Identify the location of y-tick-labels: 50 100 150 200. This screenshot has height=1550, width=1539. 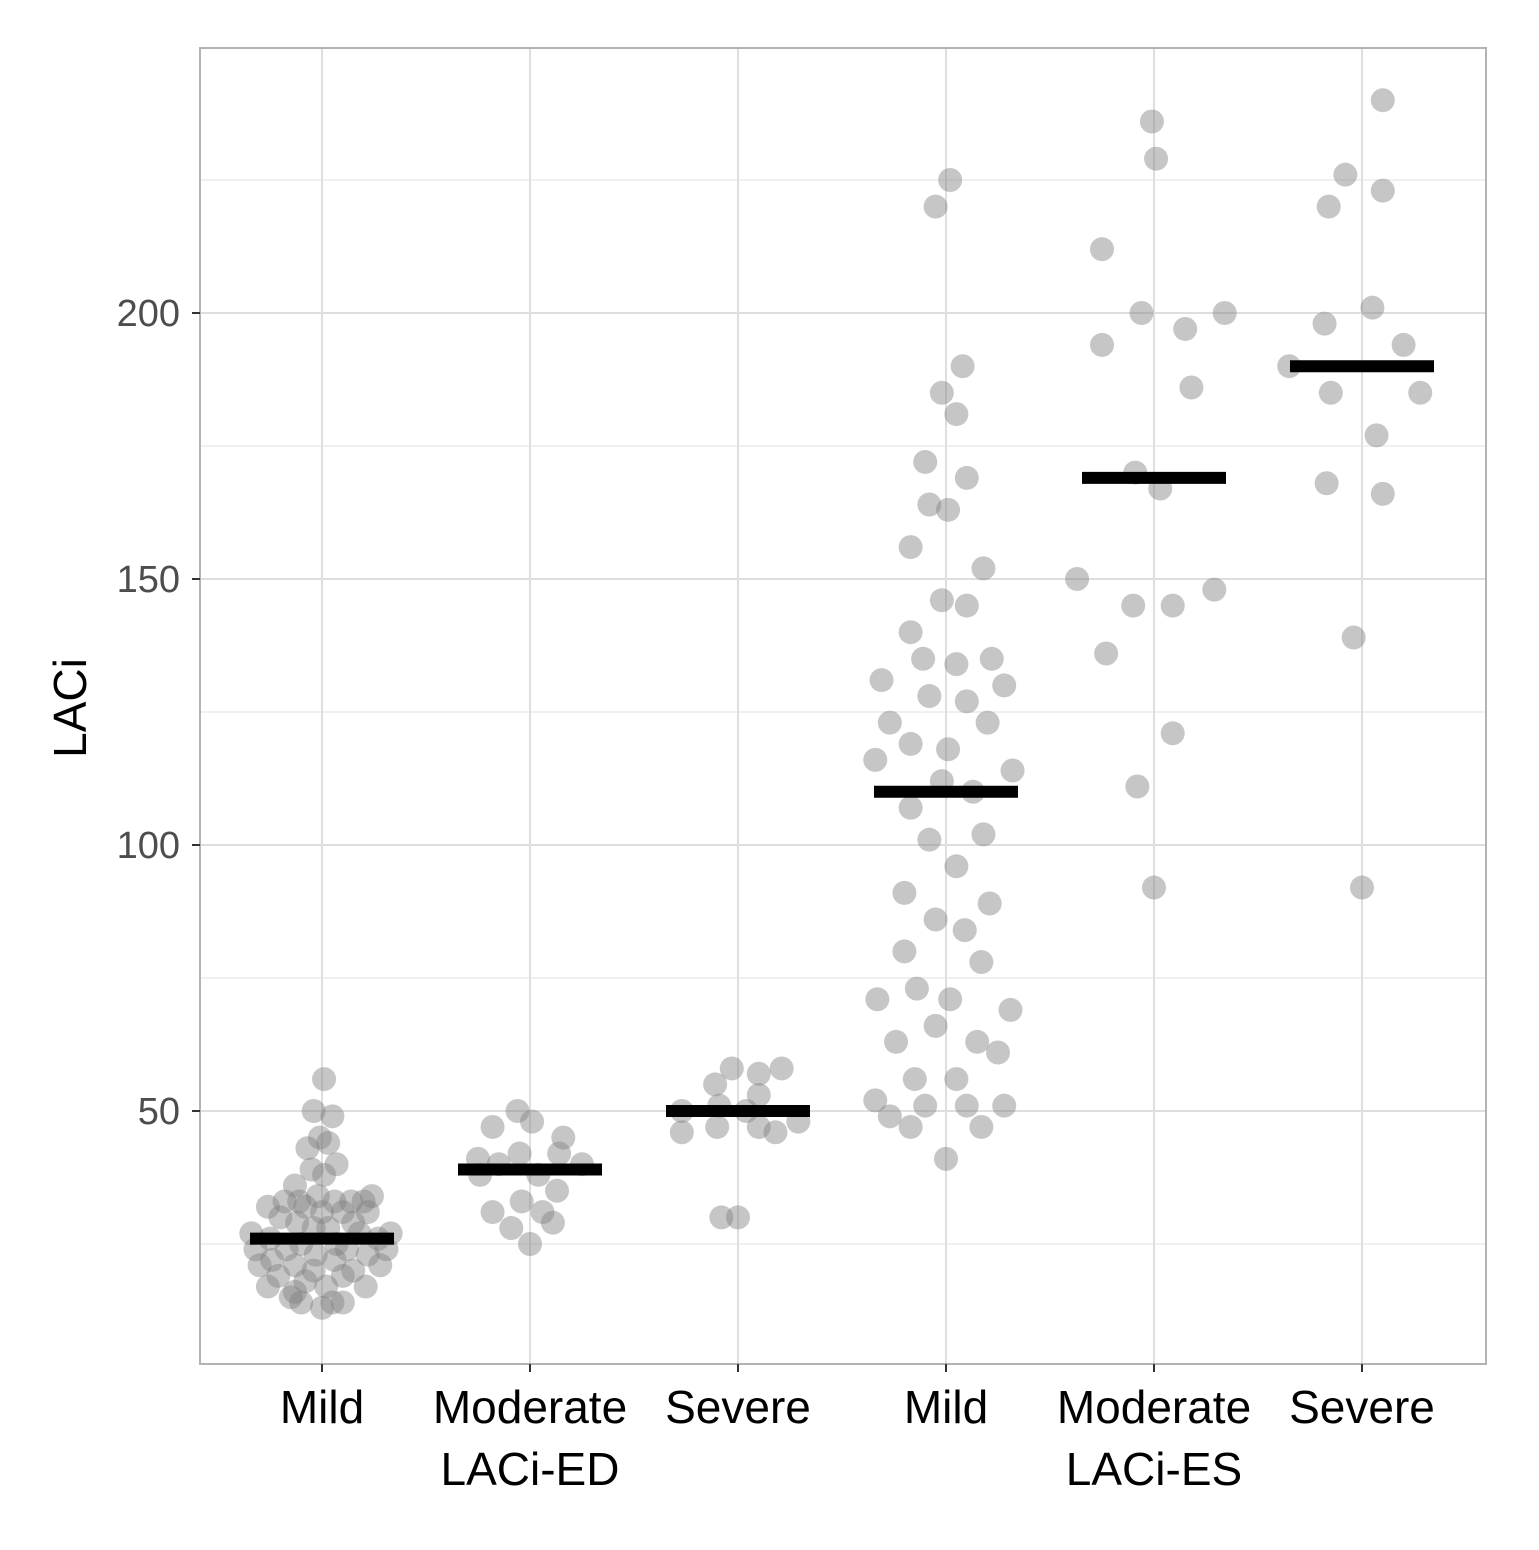
(148, 713).